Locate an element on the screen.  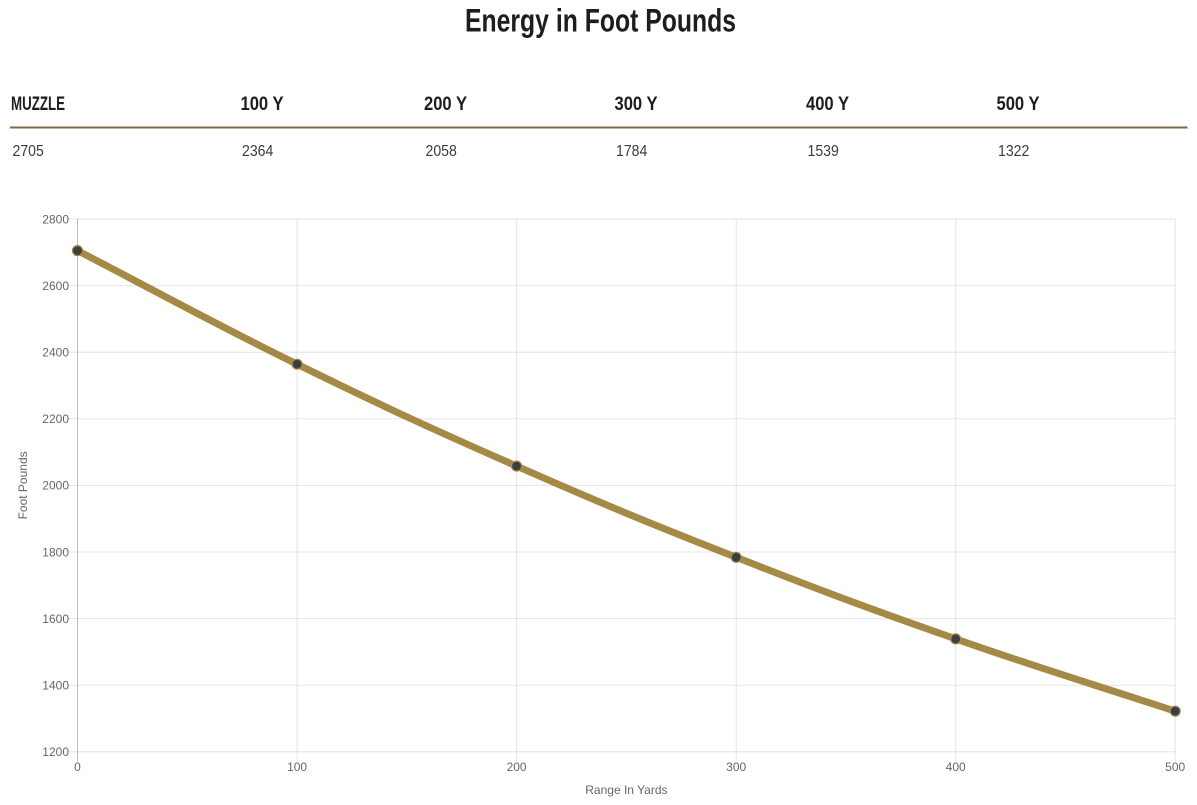
svg-text: 200 Y is located at coordinates (445, 104).